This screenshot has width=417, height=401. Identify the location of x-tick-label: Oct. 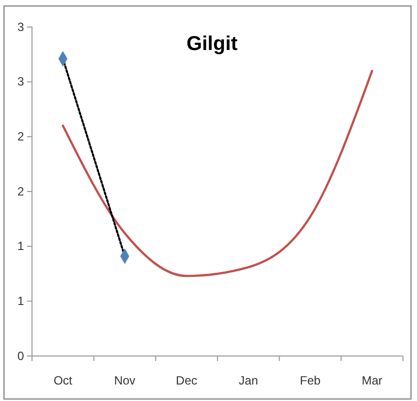
(63, 381).